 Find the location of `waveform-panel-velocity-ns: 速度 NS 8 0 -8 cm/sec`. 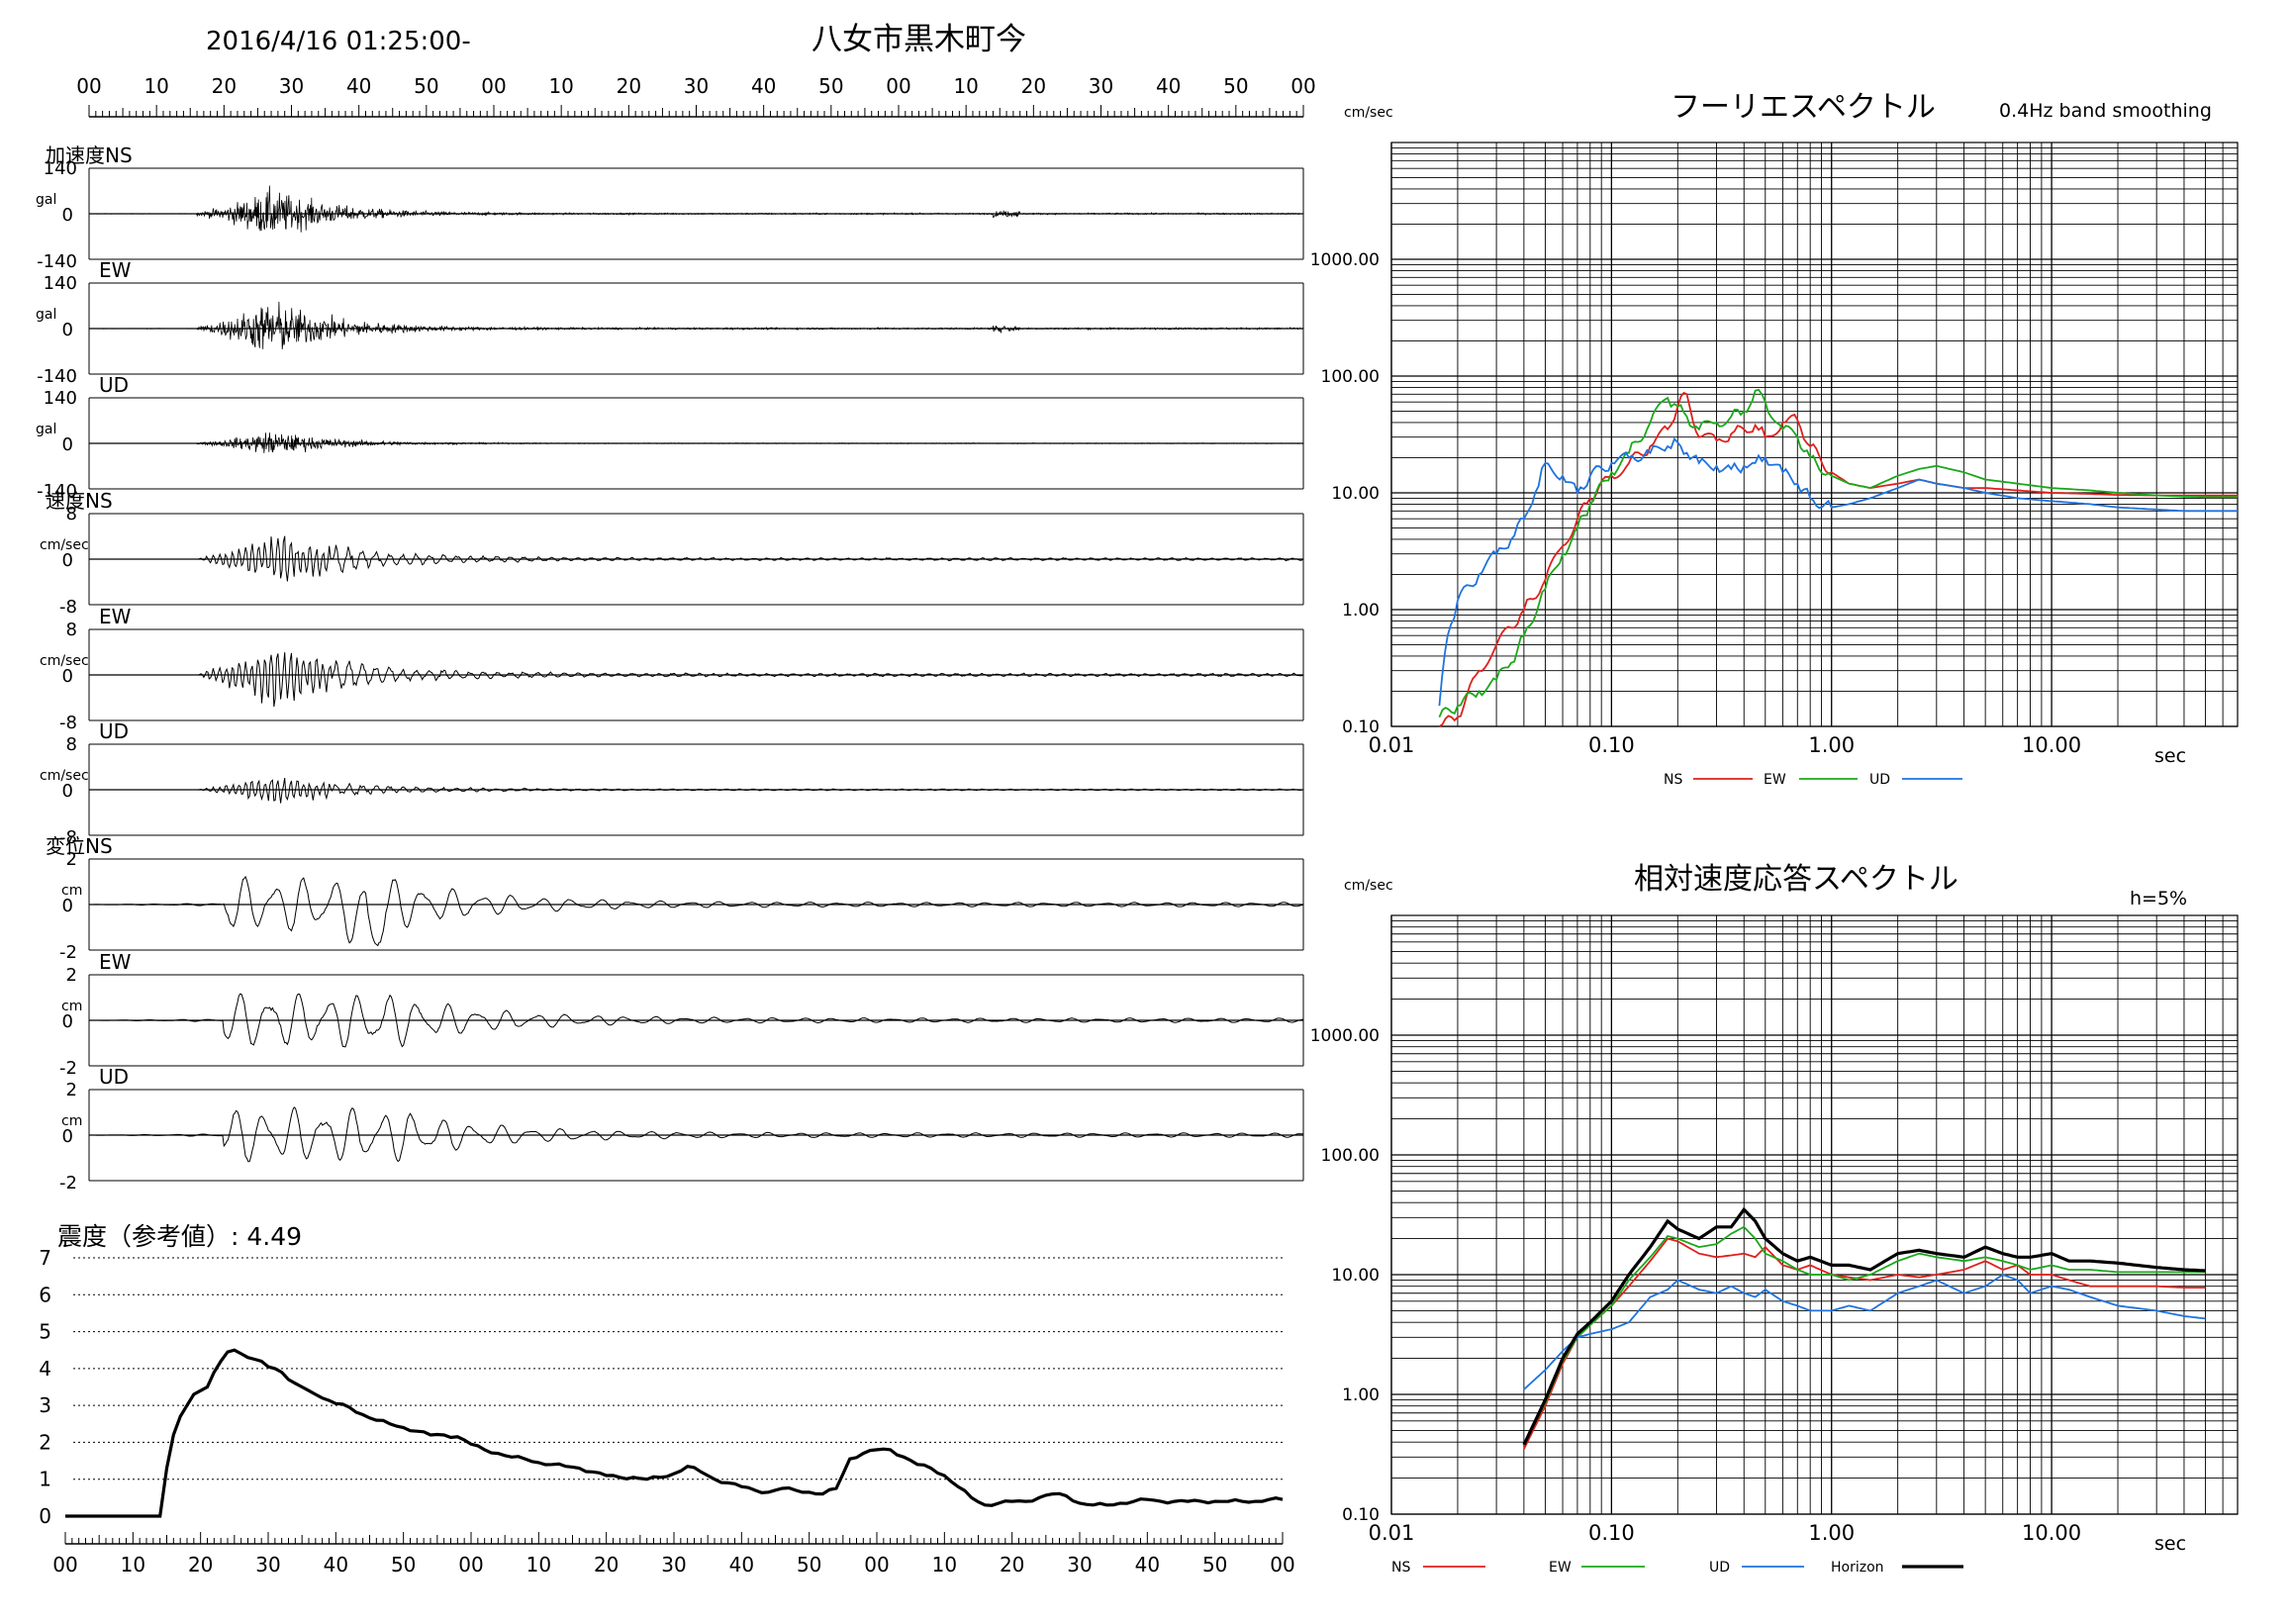

waveform-panel-velocity-ns: 速度 NS 8 0 -8 cm/sec is located at coordinates (672, 553).